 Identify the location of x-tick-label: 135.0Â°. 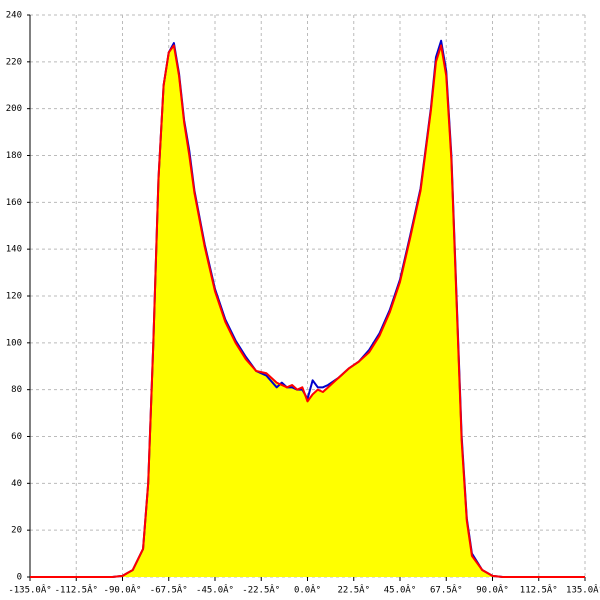
(583, 590).